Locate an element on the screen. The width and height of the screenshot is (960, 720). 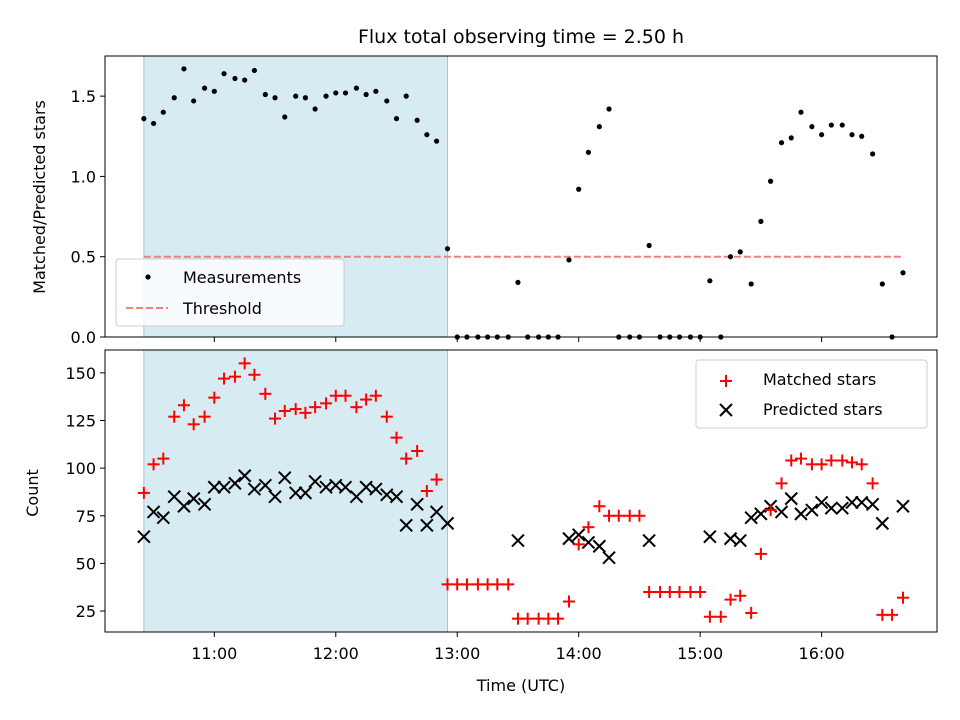
legend-box is located at coordinates (230, 292).